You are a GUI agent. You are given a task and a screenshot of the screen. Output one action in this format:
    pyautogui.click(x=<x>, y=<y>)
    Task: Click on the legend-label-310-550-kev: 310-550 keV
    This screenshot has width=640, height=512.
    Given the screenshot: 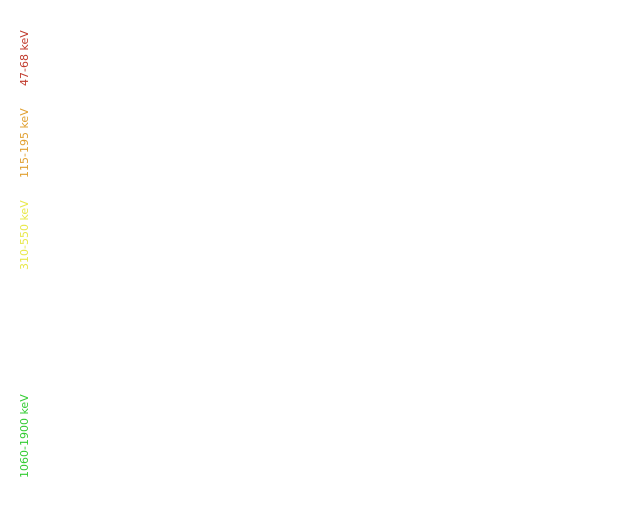 What is the action you would take?
    pyautogui.click(x=24, y=235)
    